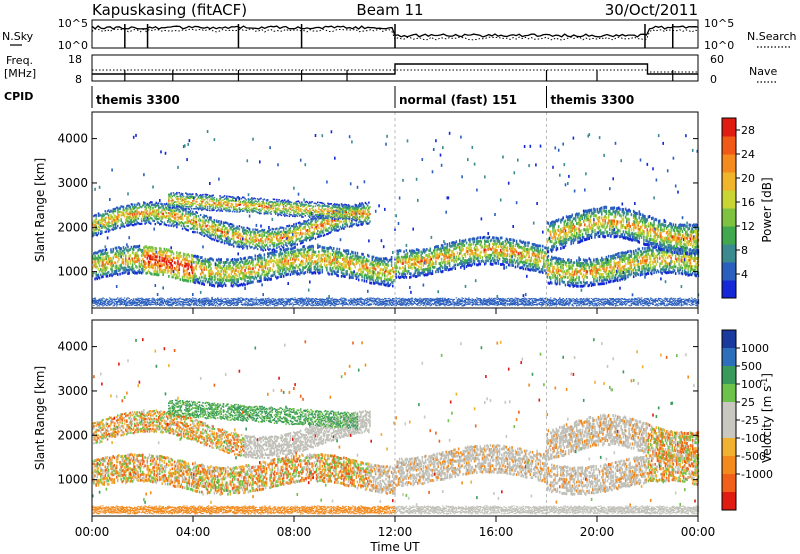 The height and width of the screenshot is (554, 800). What do you see at coordinates (78, 79) in the screenshot?
I see `freq-left-tick-bottom: 8` at bounding box center [78, 79].